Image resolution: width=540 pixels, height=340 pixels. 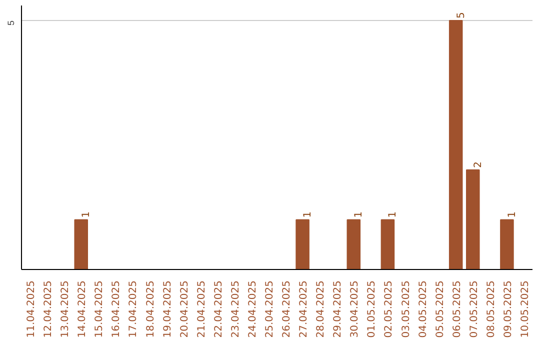 I want to click on x-tick-label: 06.05.2025, so click(x=457, y=309).